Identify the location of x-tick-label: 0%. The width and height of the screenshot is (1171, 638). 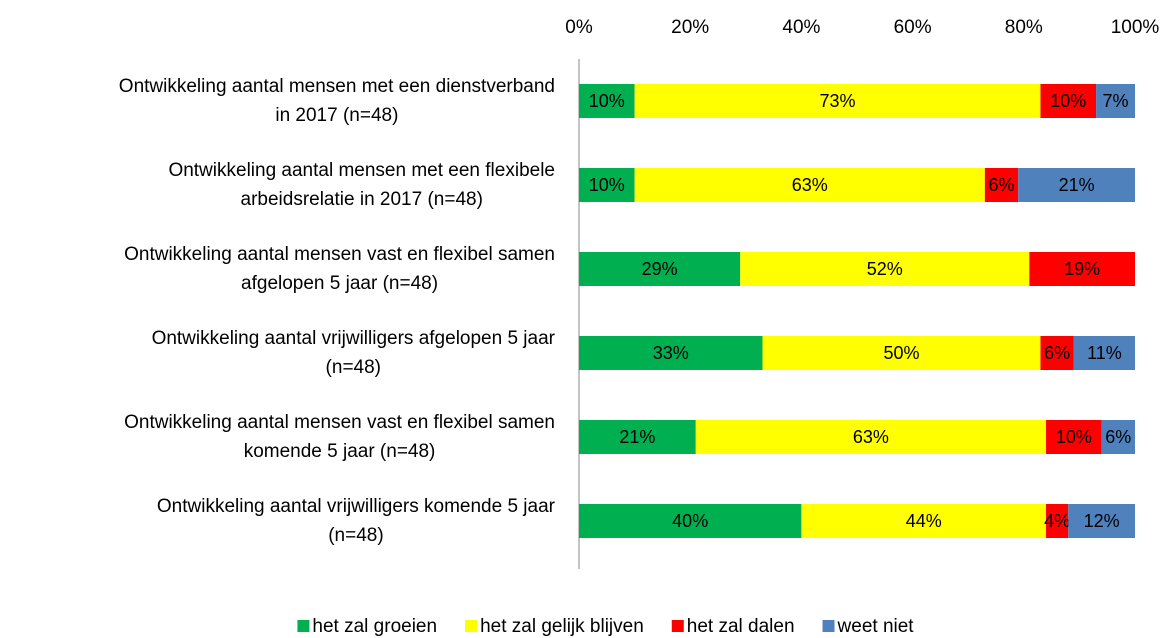
(579, 27).